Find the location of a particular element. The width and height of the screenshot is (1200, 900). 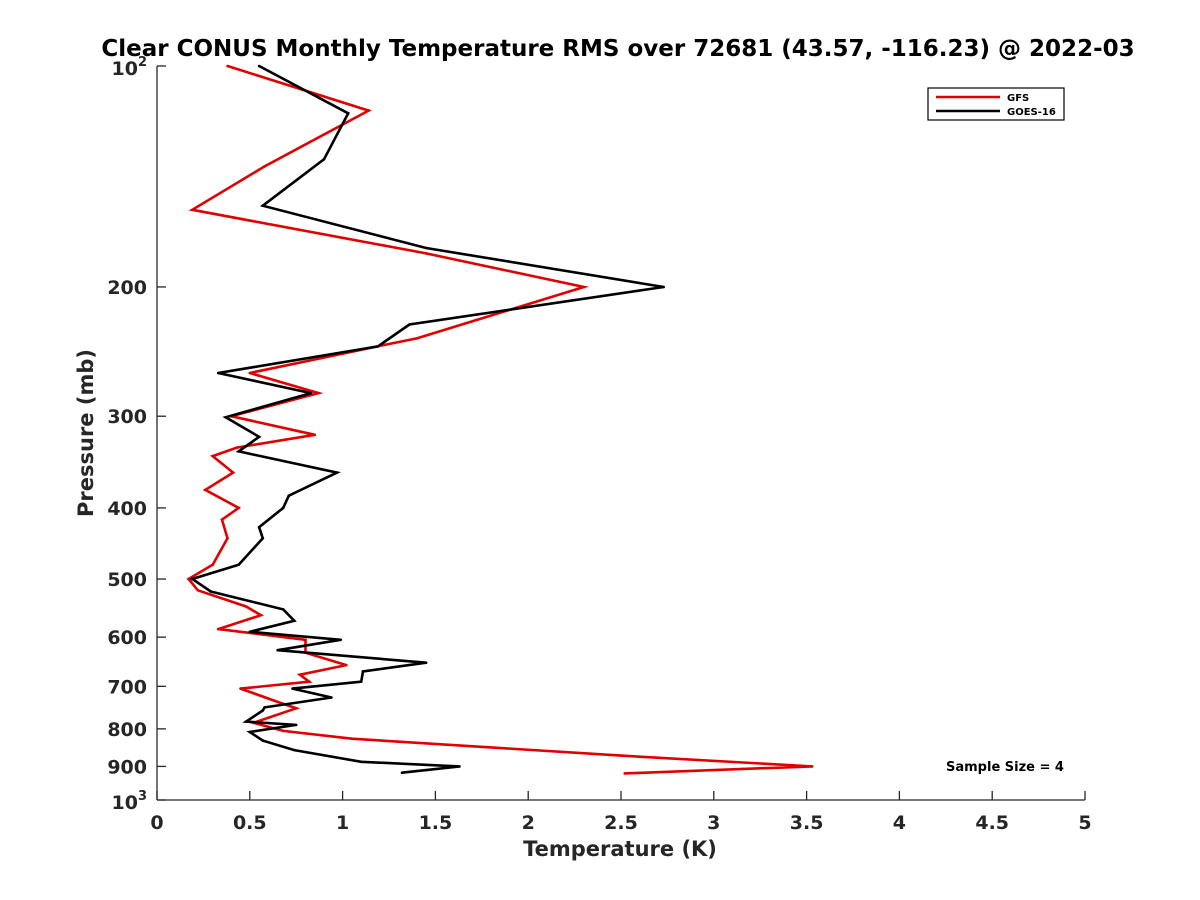

x-tick-label: 0.5 is located at coordinates (250, 823).